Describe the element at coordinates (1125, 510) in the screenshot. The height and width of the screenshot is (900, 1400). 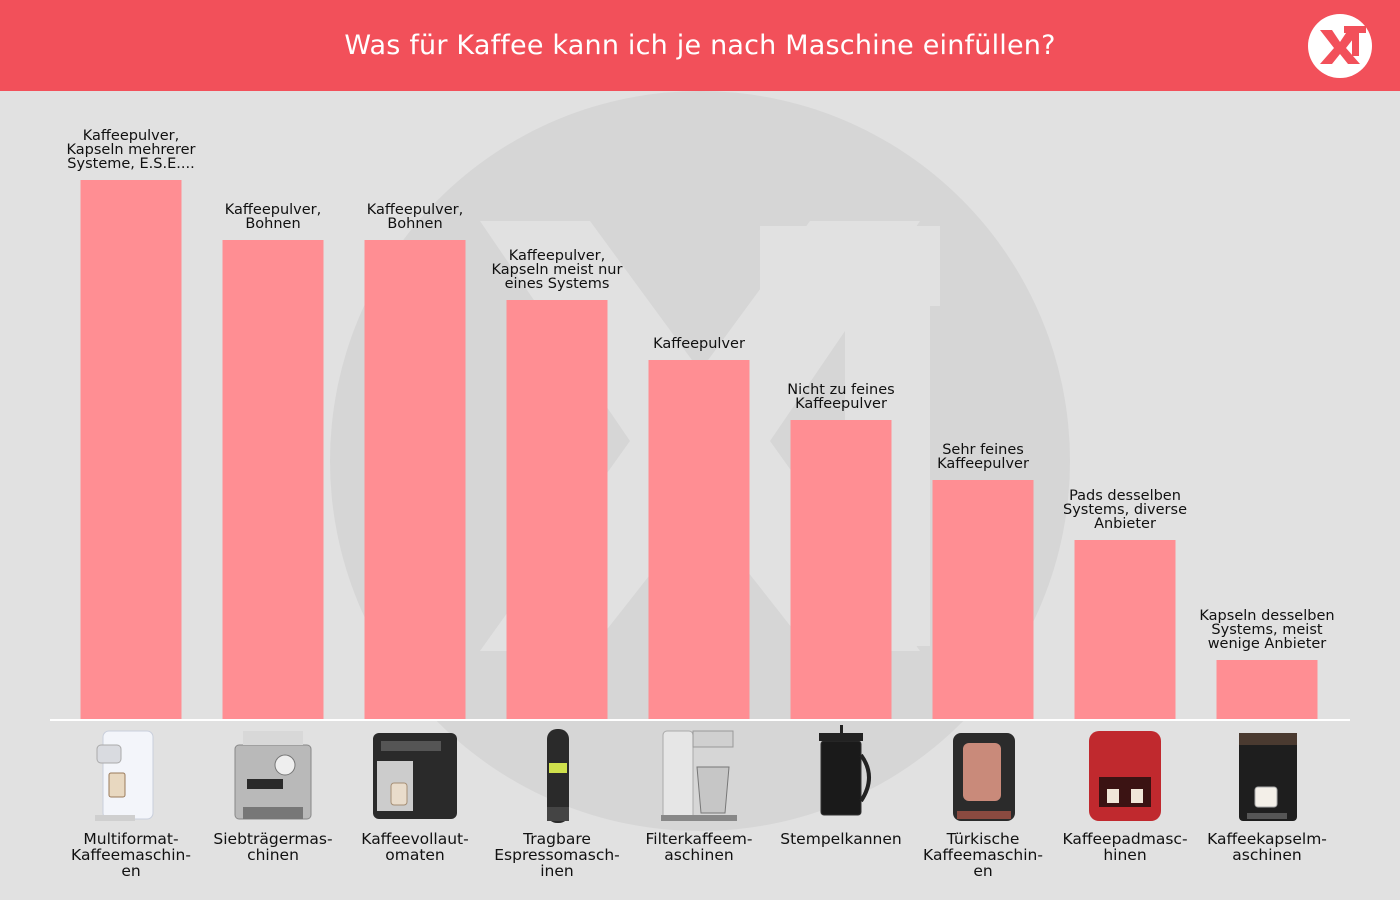
I see `data-label-8: Pads desselben Systems, diverse Anbieter` at that location.